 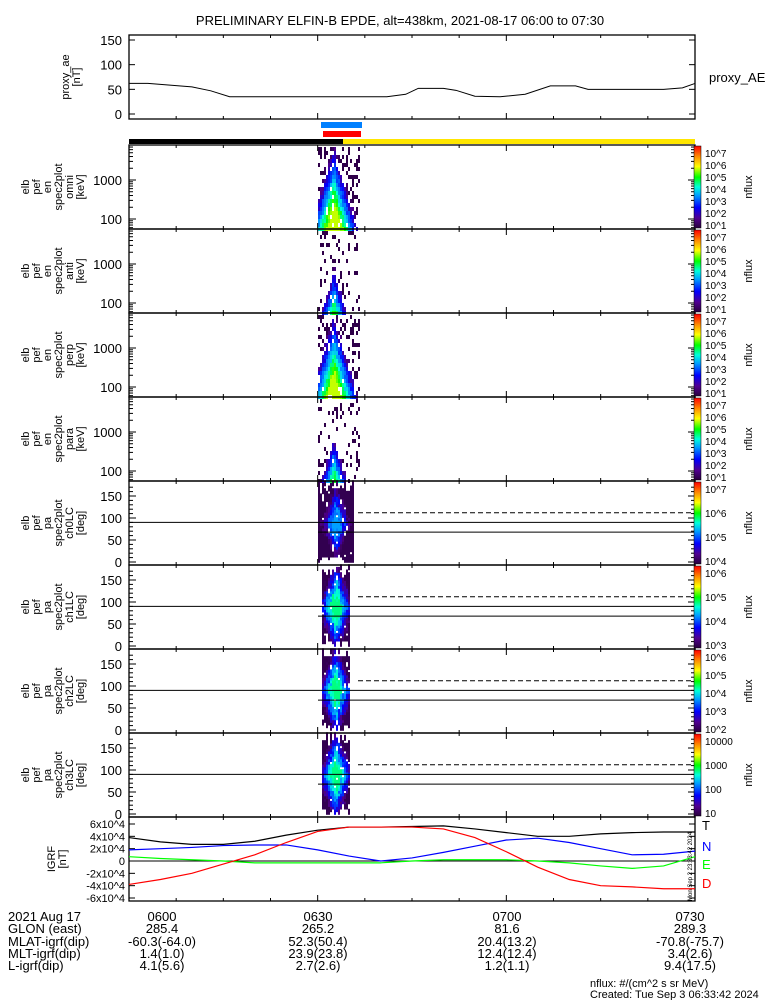 I want to click on colorbar, so click(x=697, y=439).